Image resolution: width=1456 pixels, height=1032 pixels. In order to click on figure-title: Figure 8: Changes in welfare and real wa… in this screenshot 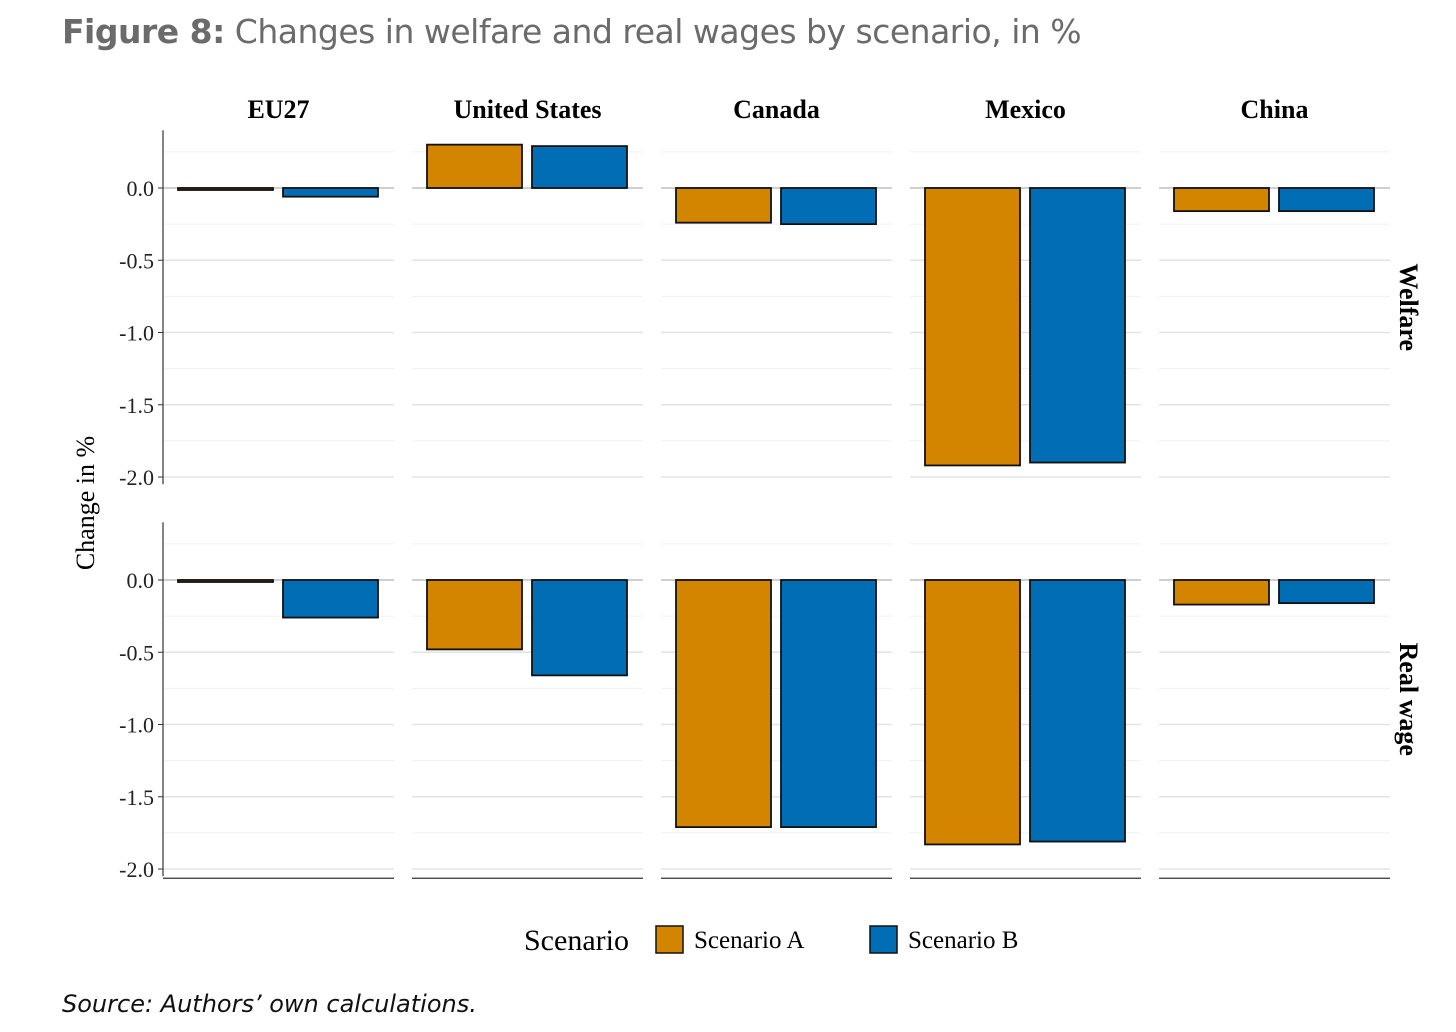, I will do `click(572, 31)`.